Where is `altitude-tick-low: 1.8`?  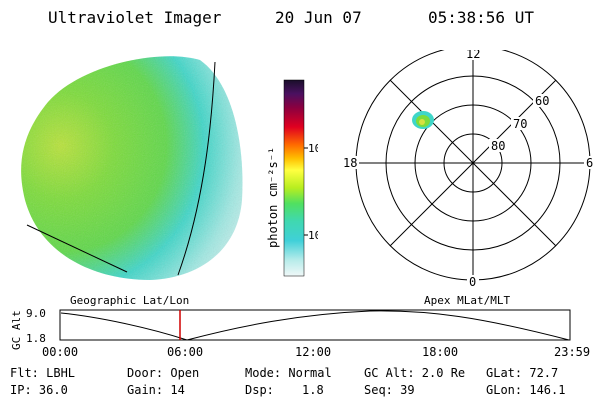
altitude-tick-low: 1.8 is located at coordinates (36, 338).